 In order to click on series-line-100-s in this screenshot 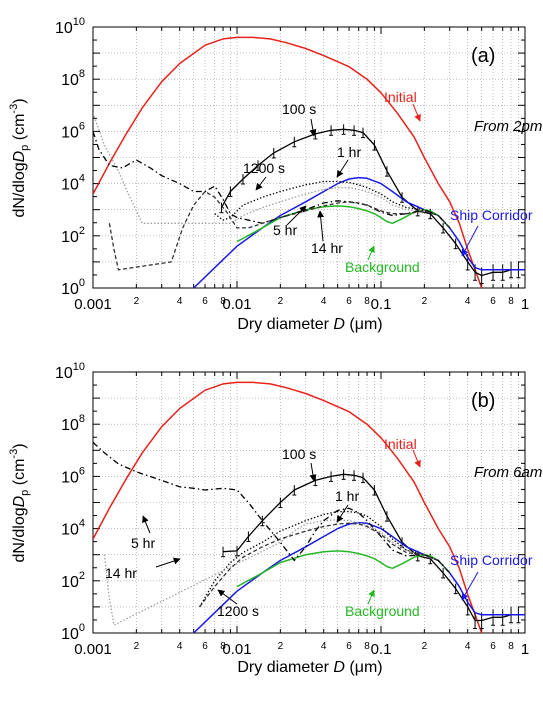, I will do `click(369, 202)`.